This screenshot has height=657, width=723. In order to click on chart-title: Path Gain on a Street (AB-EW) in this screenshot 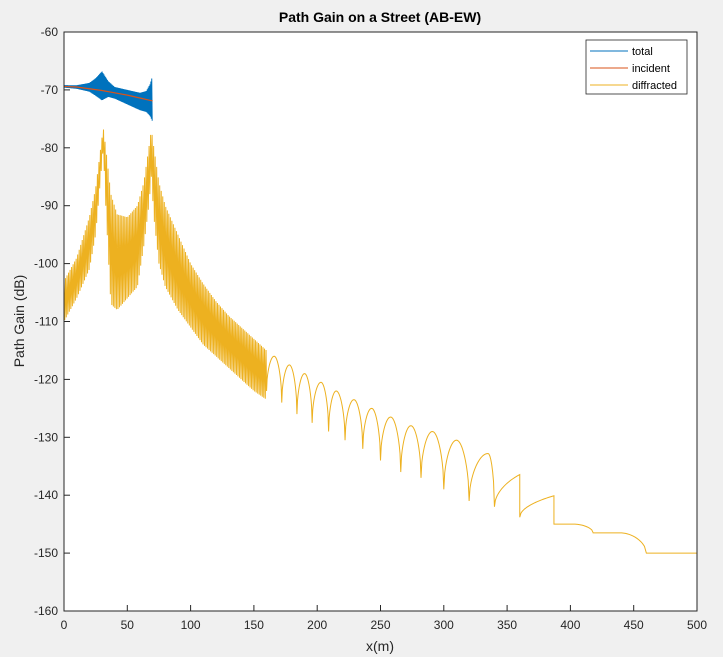, I will do `click(380, 17)`.